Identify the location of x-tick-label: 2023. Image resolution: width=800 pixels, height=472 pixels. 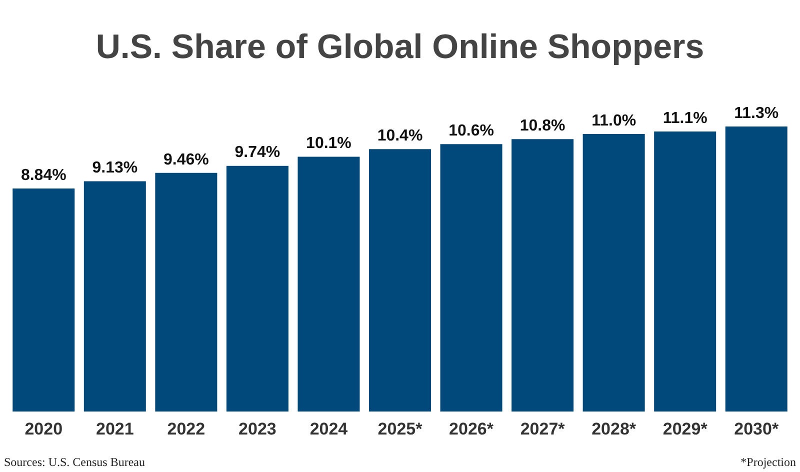
(257, 428).